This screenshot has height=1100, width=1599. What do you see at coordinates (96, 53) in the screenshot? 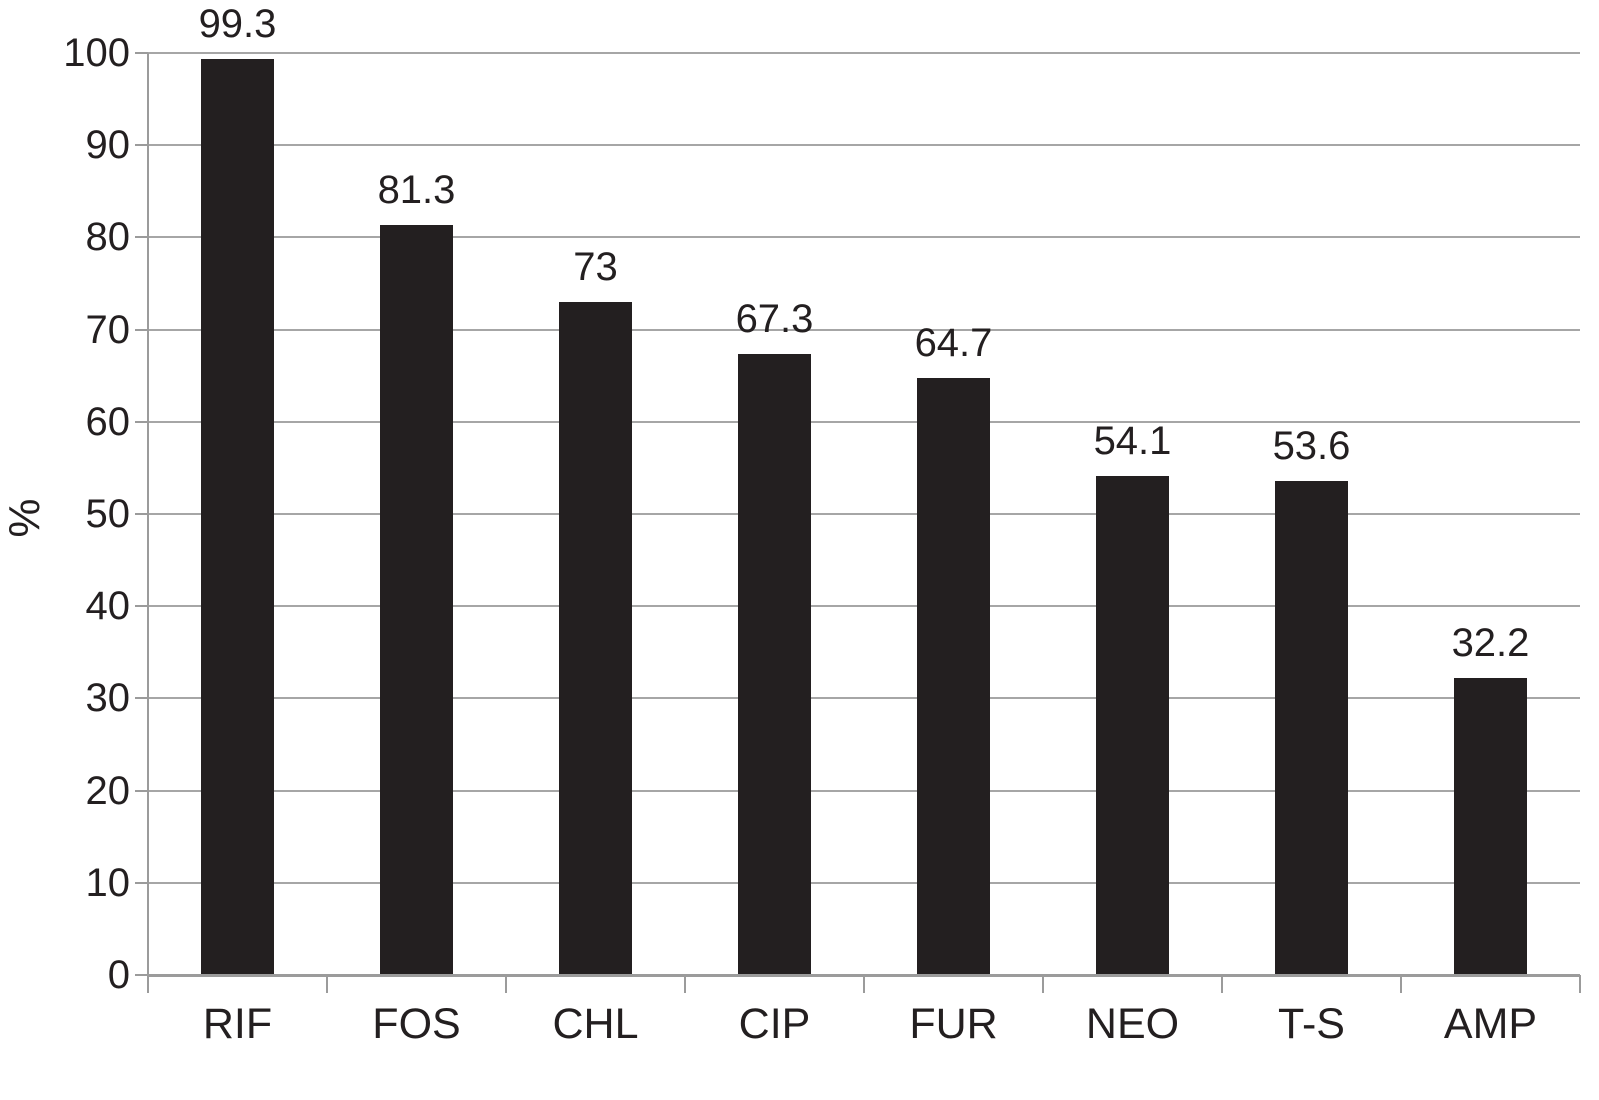
I see `y-tick-label: 100` at bounding box center [96, 53].